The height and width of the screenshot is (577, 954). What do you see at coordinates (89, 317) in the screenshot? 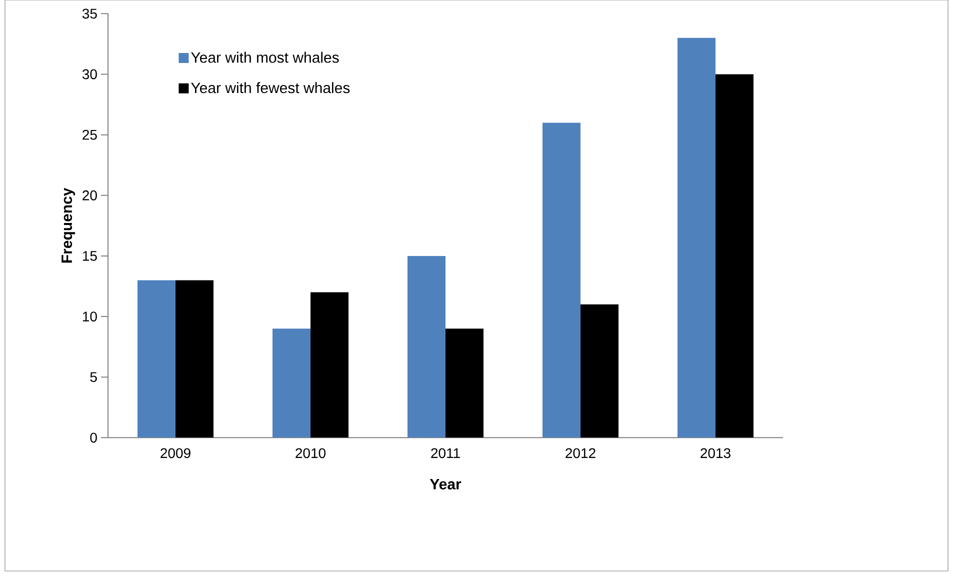
I see `y-tick-label: 10` at bounding box center [89, 317].